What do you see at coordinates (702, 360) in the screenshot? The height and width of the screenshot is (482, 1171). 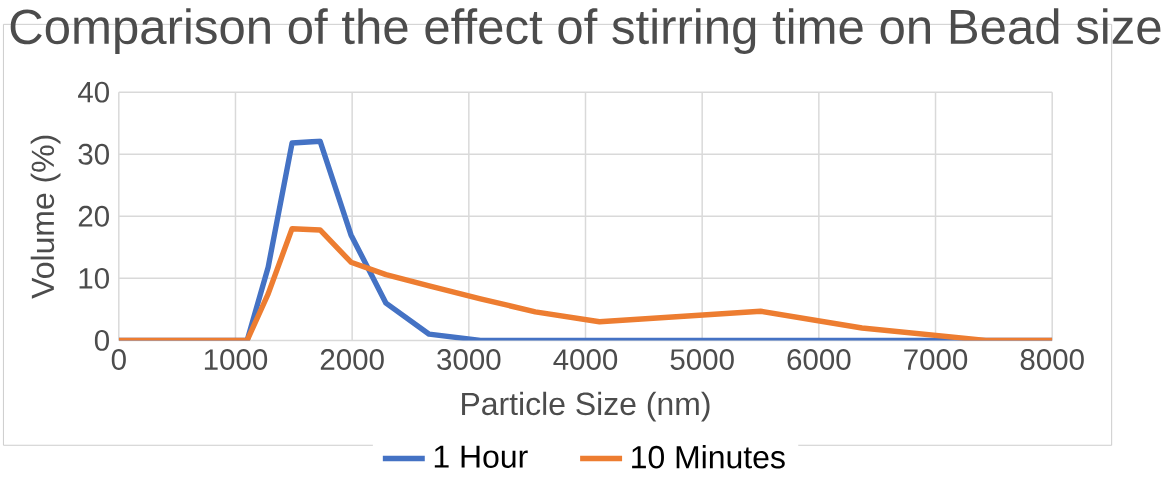 I see `x-tick-label: 5000` at bounding box center [702, 360].